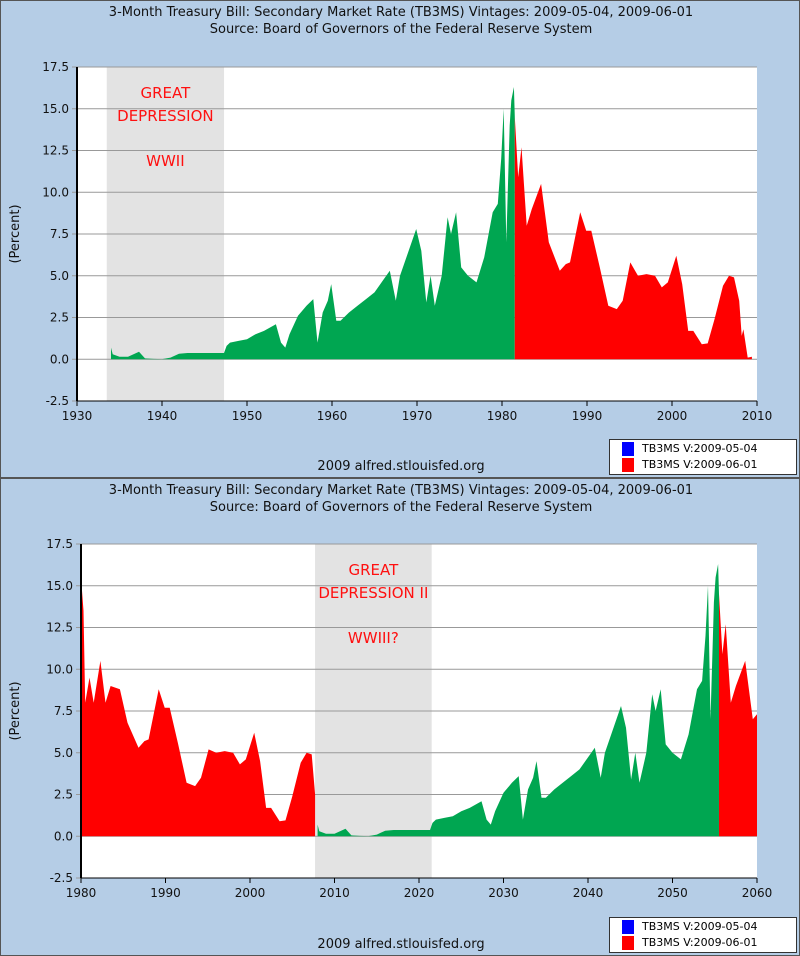  What do you see at coordinates (417, 416) in the screenshot?
I see `x-tick-label: 1970` at bounding box center [417, 416].